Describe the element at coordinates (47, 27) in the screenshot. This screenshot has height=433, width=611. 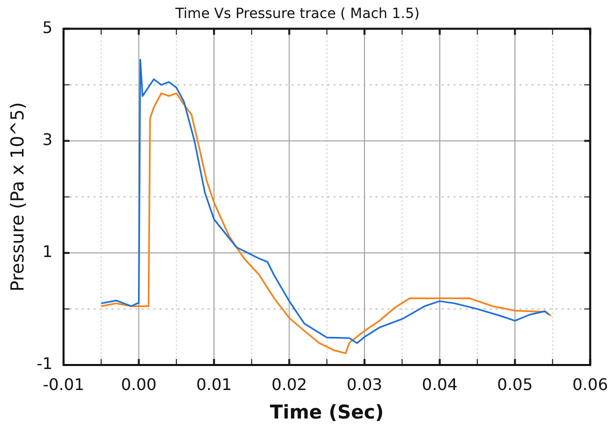
I see `y-tick-label: 5` at that location.